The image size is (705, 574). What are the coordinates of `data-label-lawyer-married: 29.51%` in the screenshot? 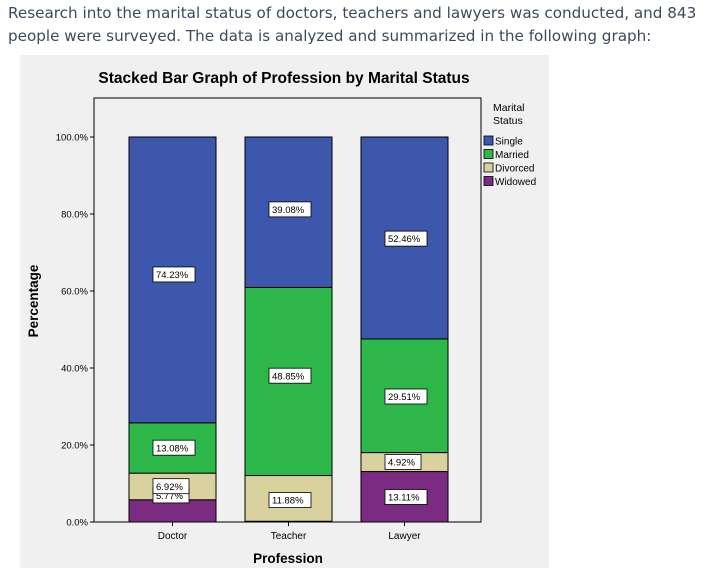 It's located at (404, 397).